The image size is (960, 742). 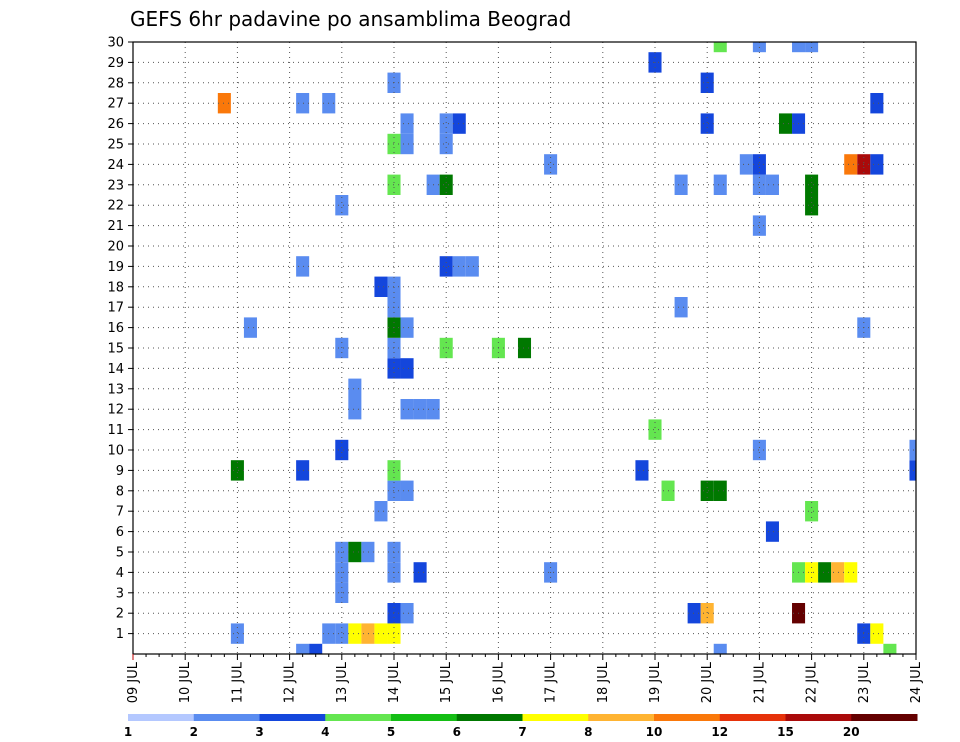 What do you see at coordinates (115, 389) in the screenshot?
I see `y-tick-label: 13` at bounding box center [115, 389].